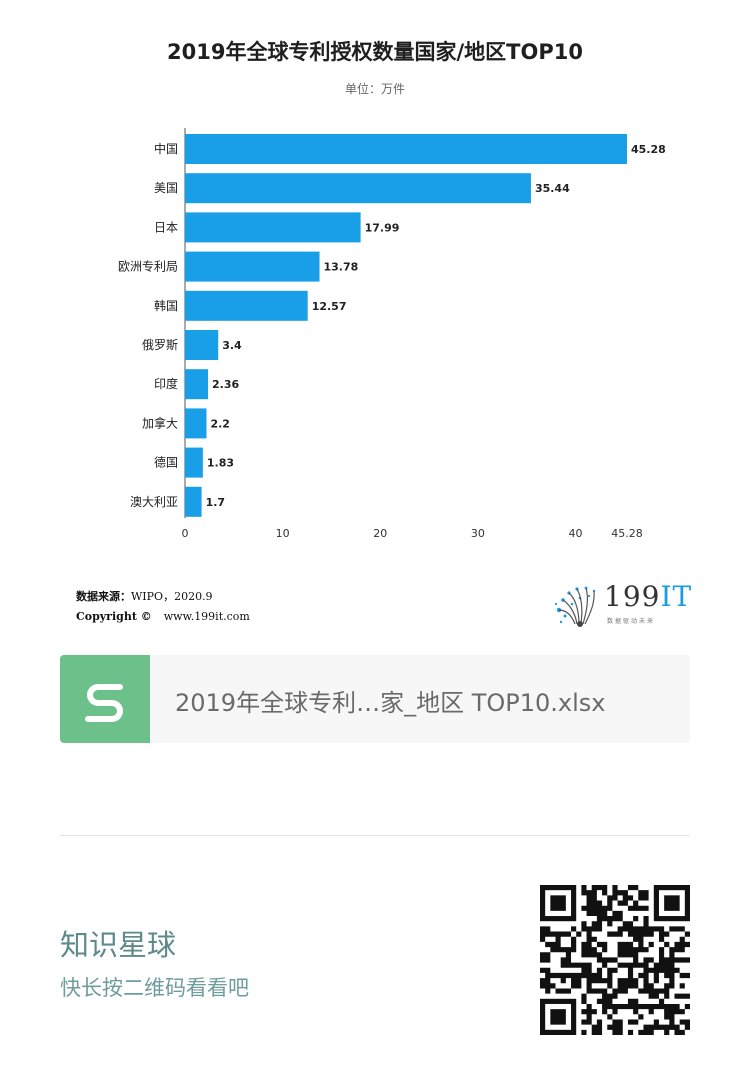 Image resolution: width=750 pixels, height=1085 pixels. Describe the element at coordinates (648, 149) in the screenshot. I see `data-label: 45.28` at that location.